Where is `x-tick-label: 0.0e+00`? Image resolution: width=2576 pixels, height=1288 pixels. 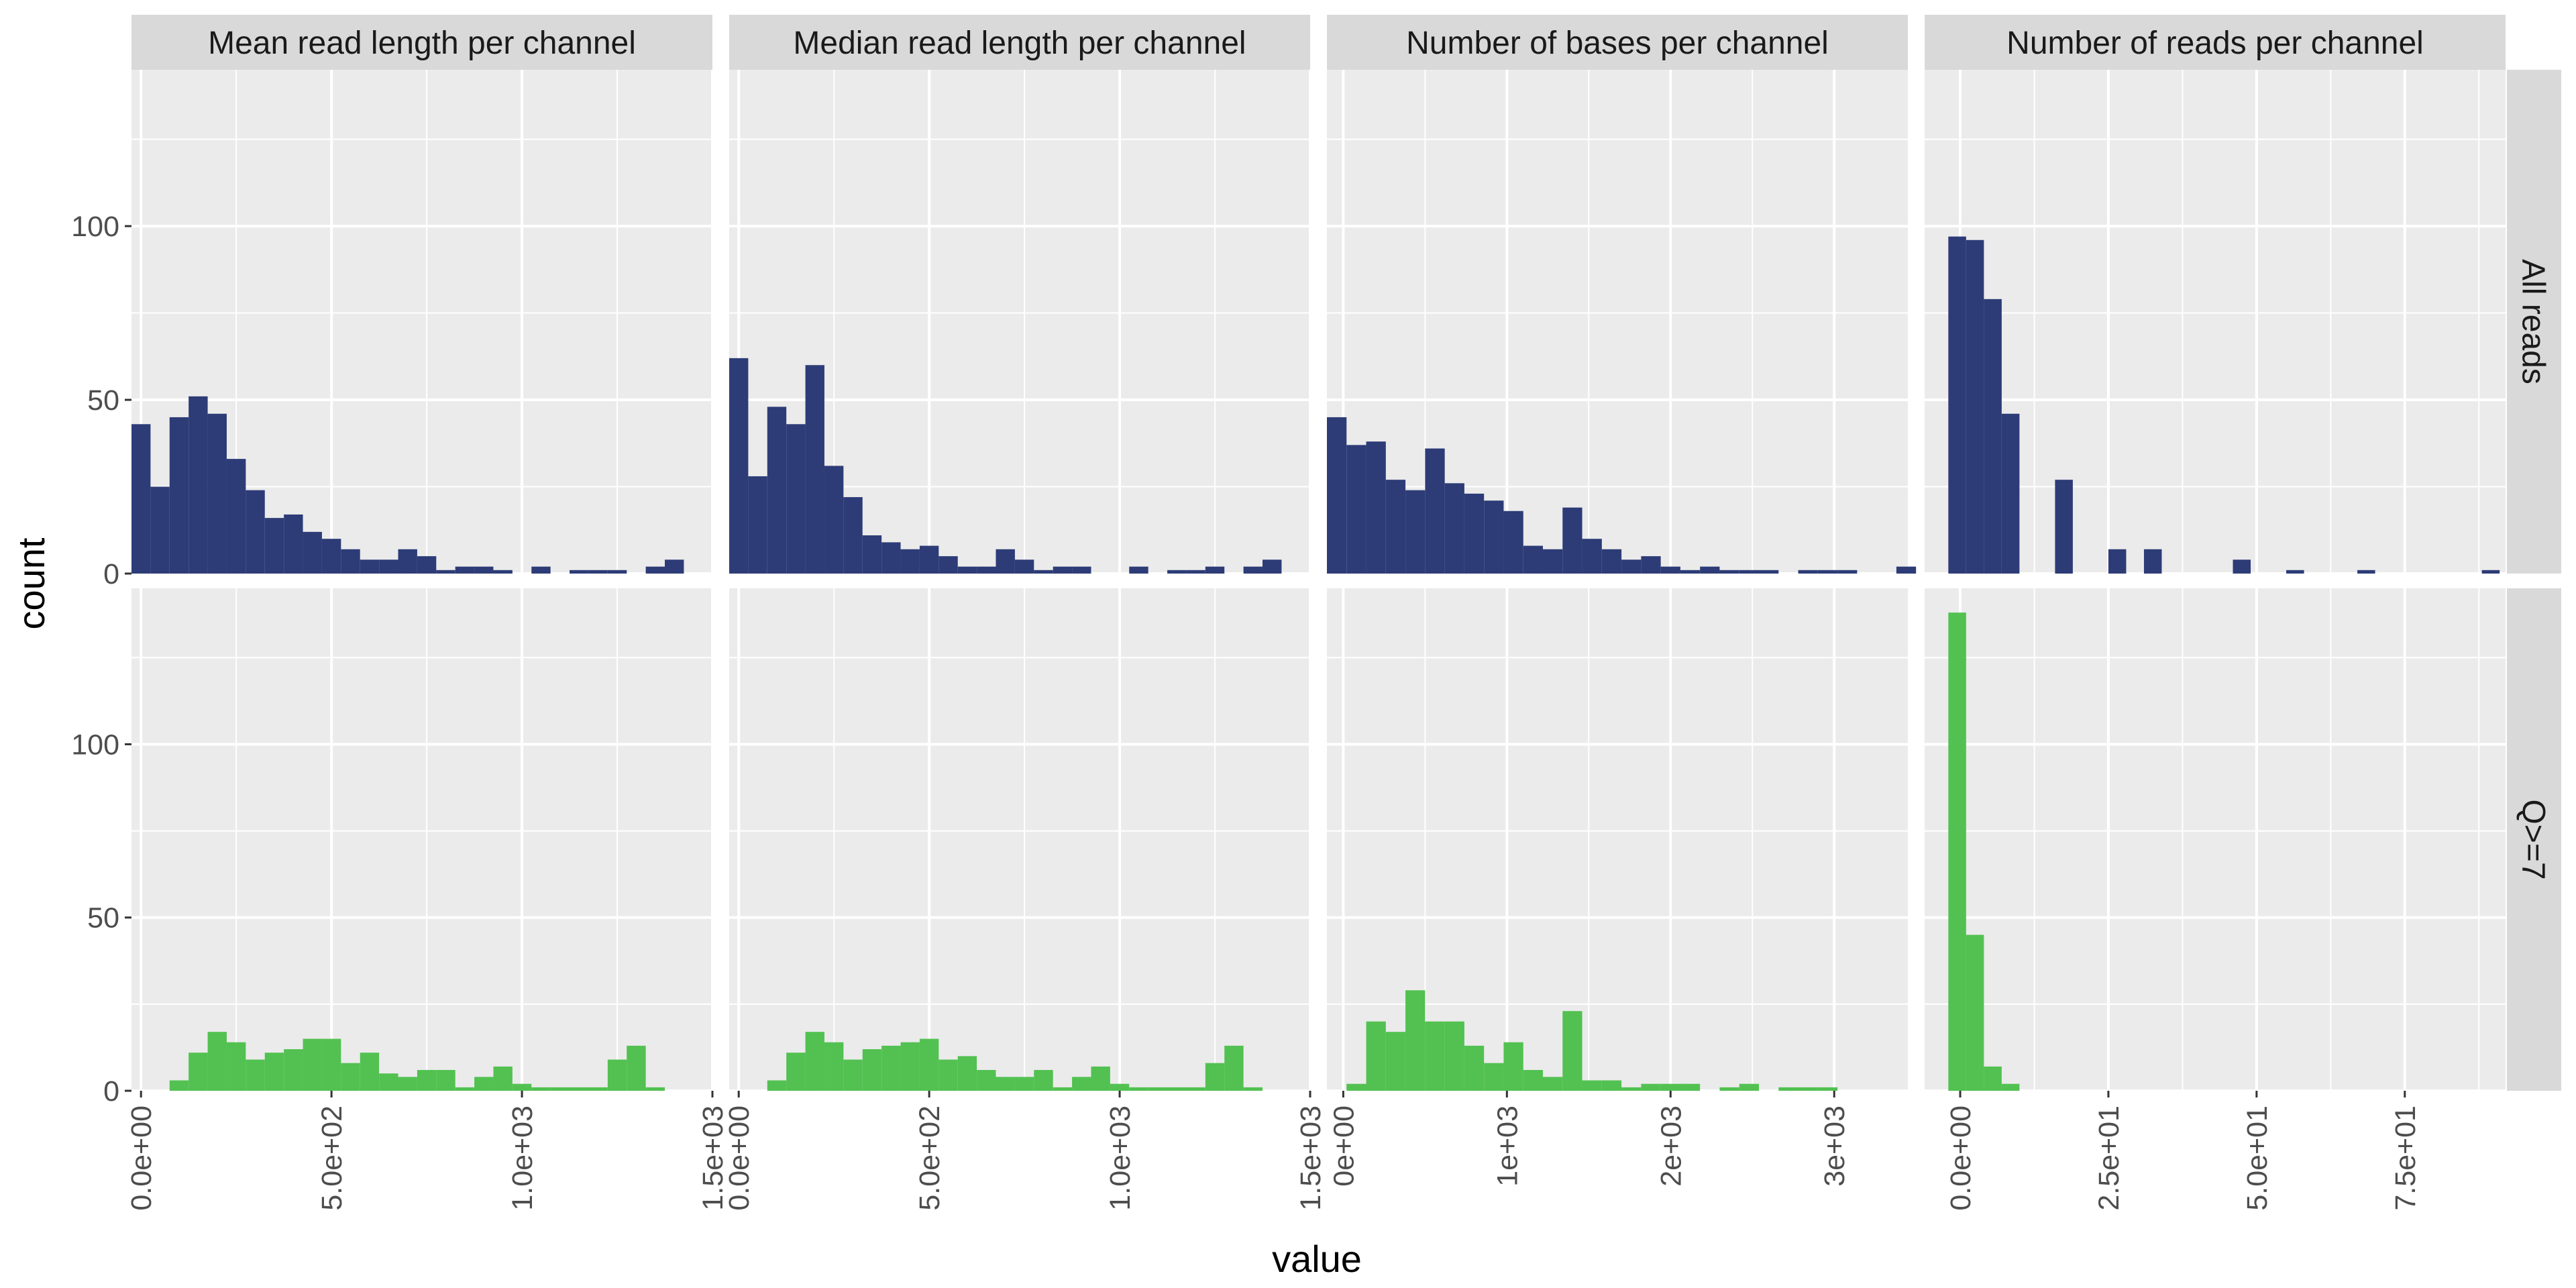
x-tick-label: 0.0e+00 is located at coordinates (141, 1158).